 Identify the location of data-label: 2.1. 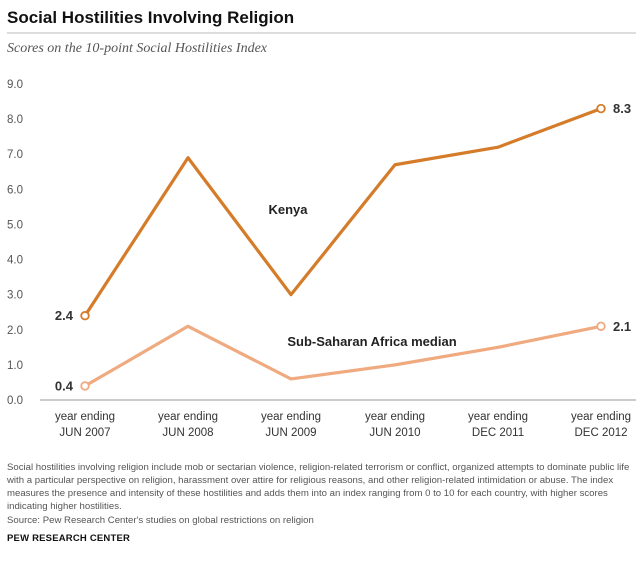
(622, 326).